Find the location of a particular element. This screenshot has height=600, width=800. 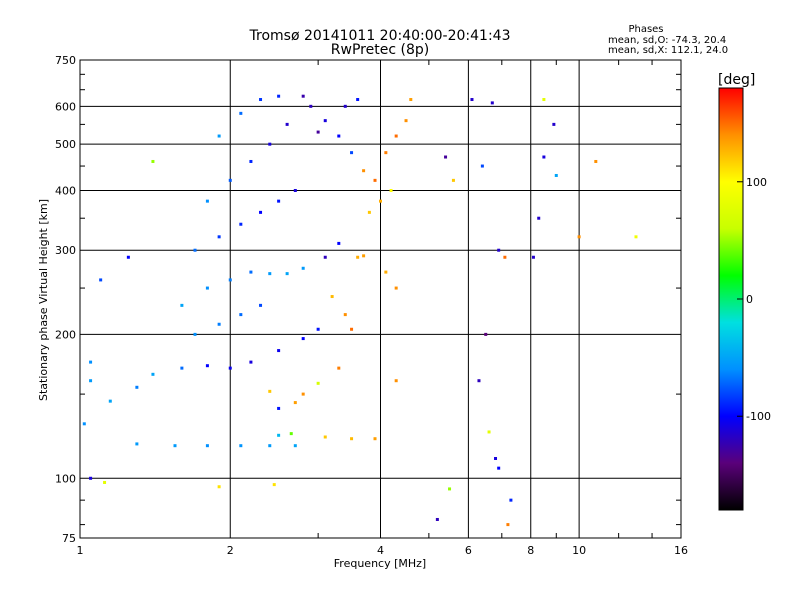

colorbar-tick-label: -100 is located at coordinates (758, 416).